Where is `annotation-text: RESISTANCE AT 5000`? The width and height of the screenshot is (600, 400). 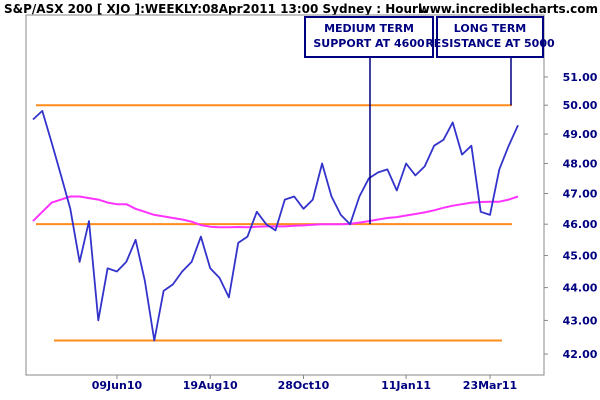
annotation-text: RESISTANCE AT 5000 is located at coordinates (490, 43).